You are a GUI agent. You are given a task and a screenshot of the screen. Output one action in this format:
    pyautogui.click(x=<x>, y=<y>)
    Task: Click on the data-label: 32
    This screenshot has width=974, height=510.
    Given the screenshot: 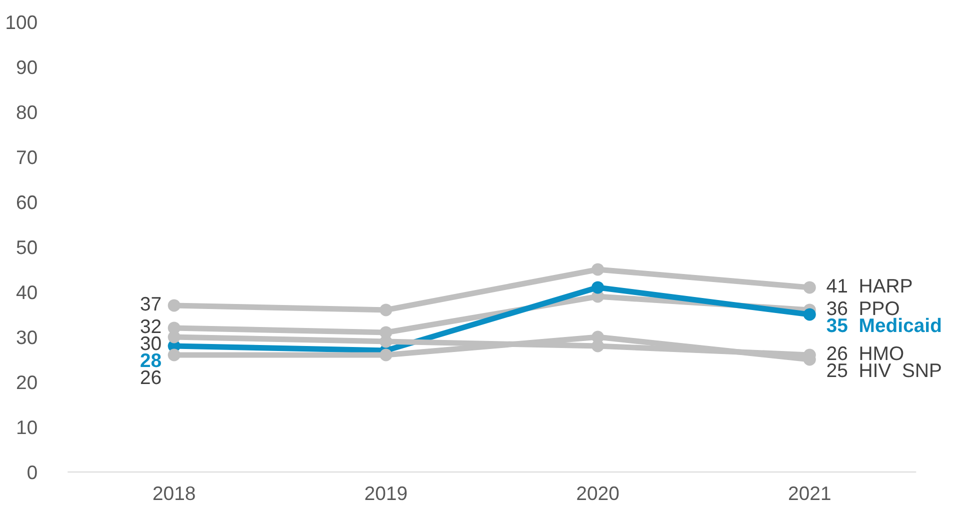 What is the action you would take?
    pyautogui.click(x=150, y=326)
    